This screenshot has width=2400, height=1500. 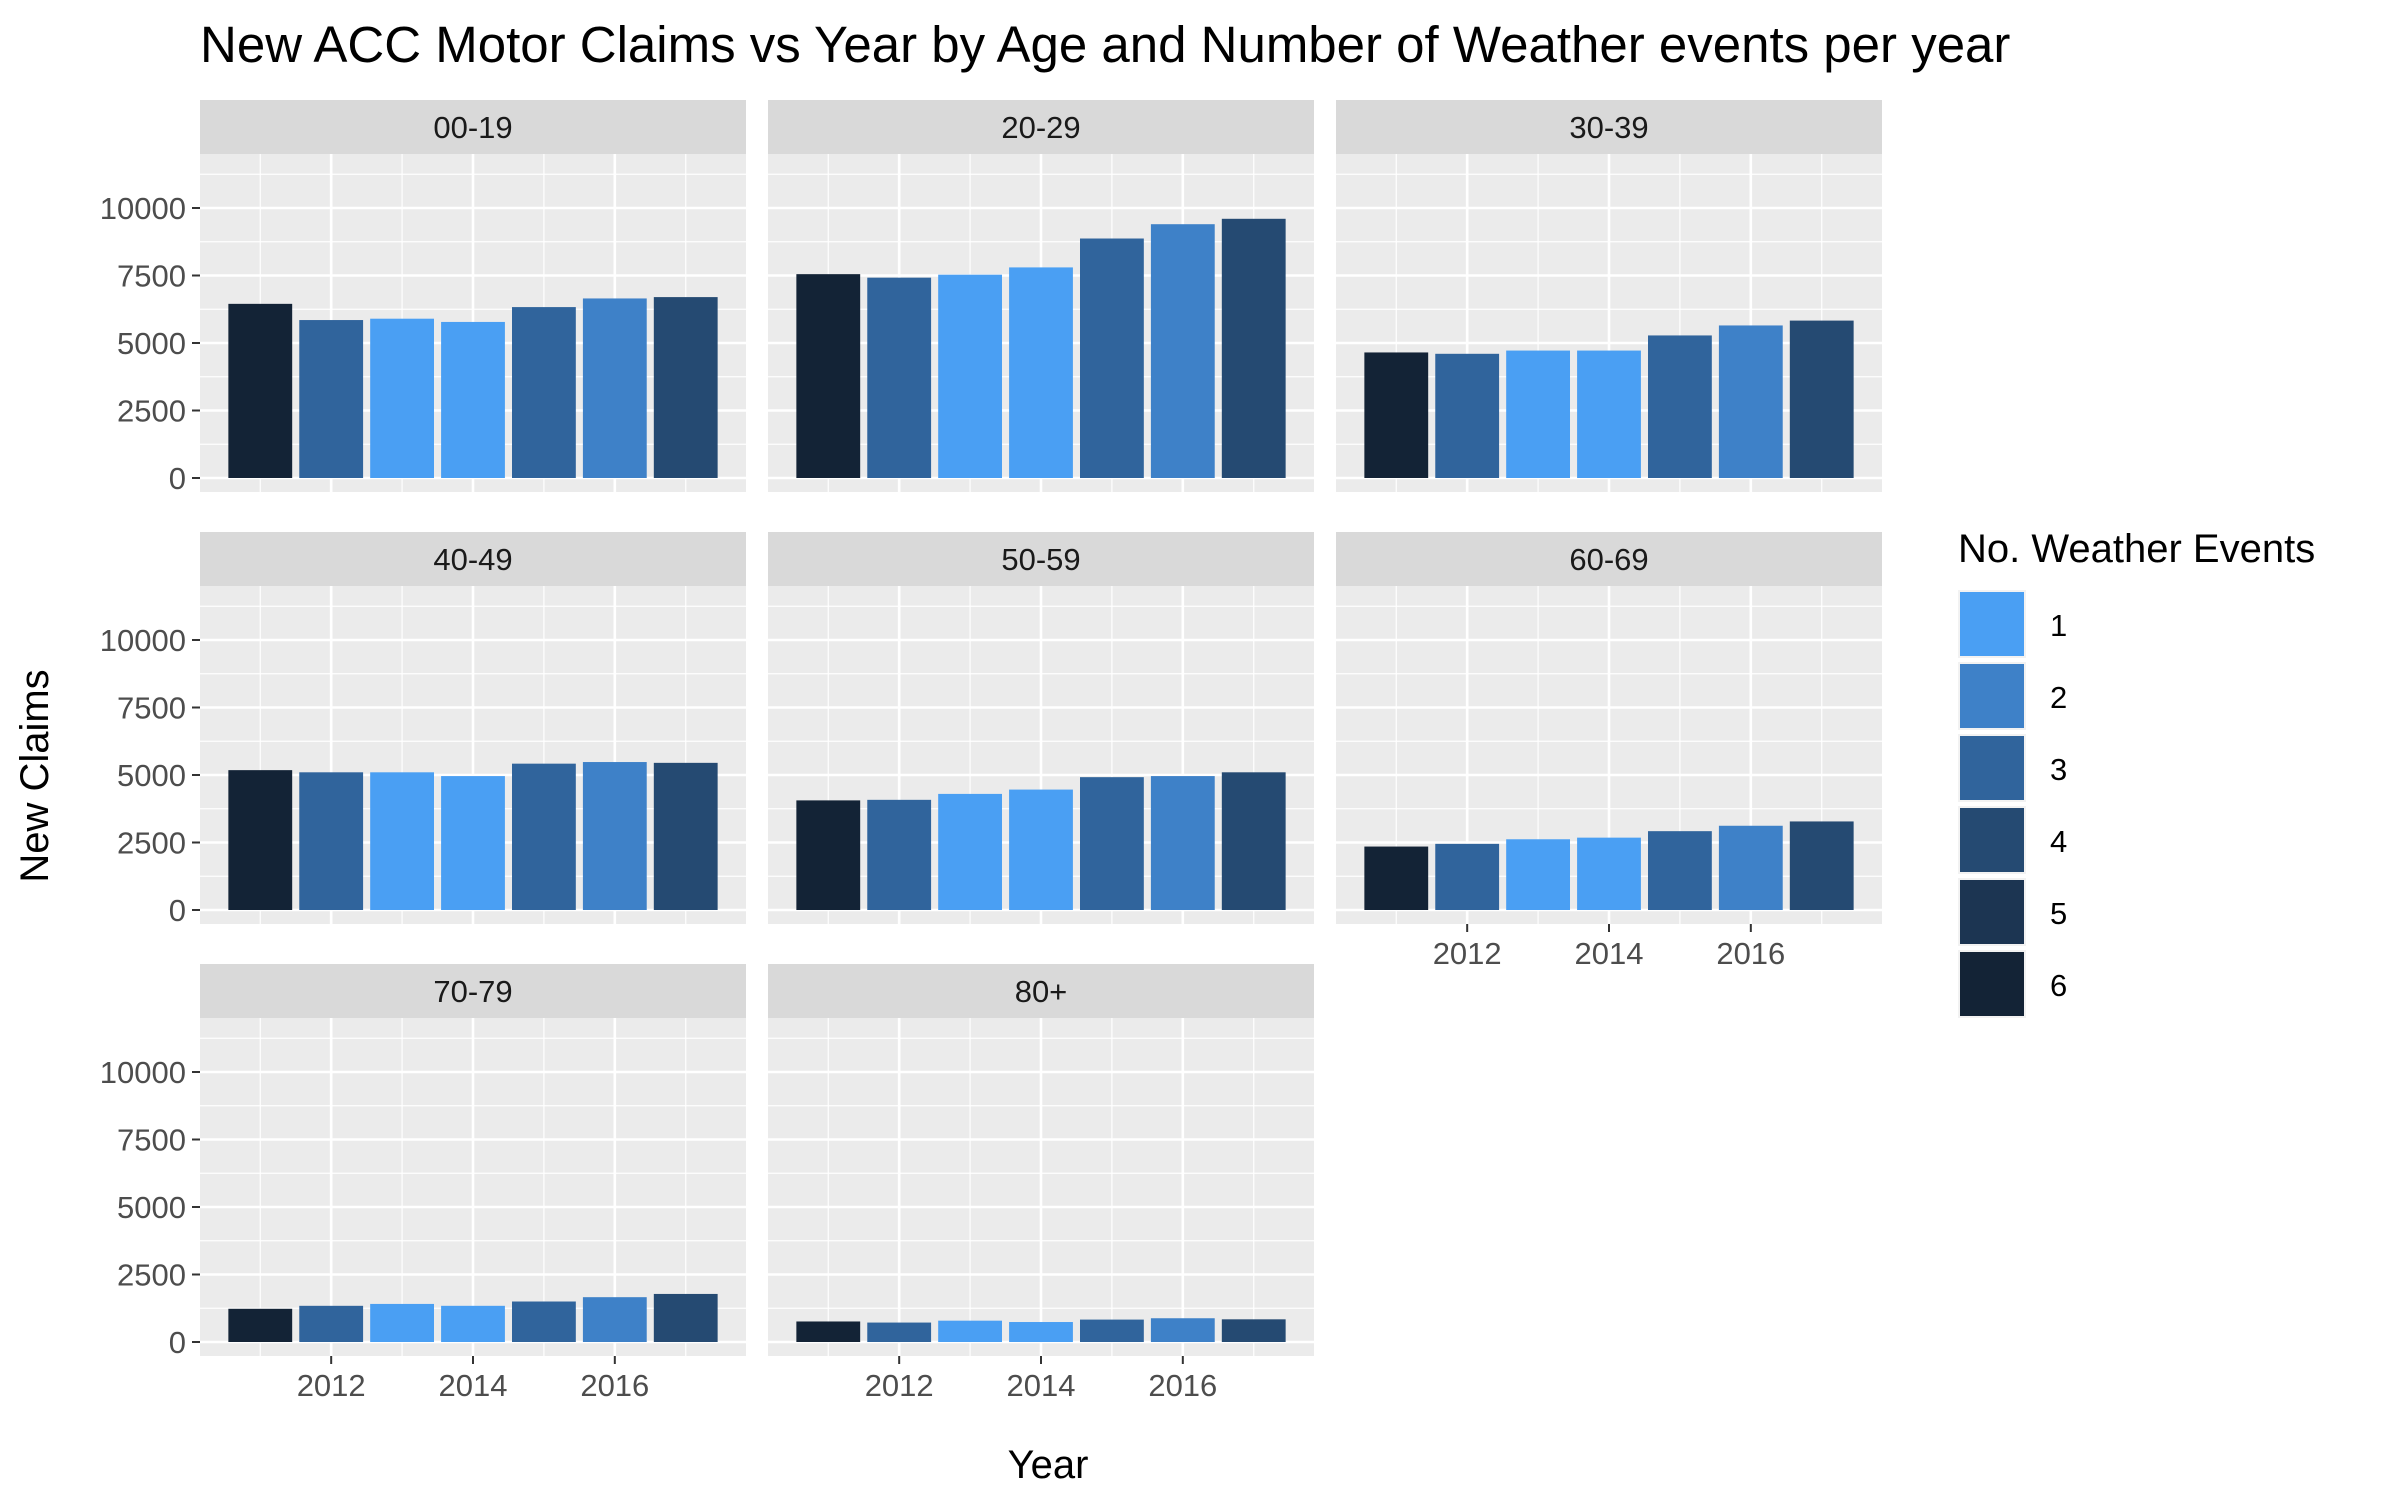 What do you see at coordinates (1609, 296) in the screenshot?
I see `facet-panel-30-39: 30-39` at bounding box center [1609, 296].